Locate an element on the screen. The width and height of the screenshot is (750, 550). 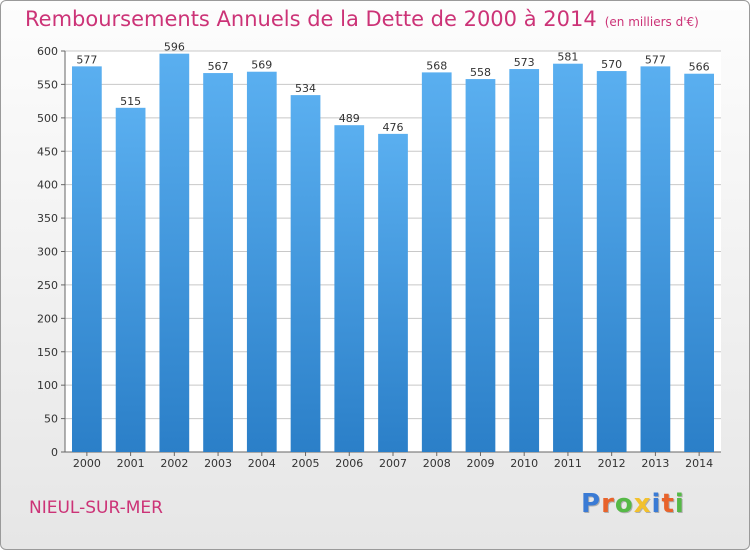
y-tick-label: 100 is located at coordinates (47, 385).